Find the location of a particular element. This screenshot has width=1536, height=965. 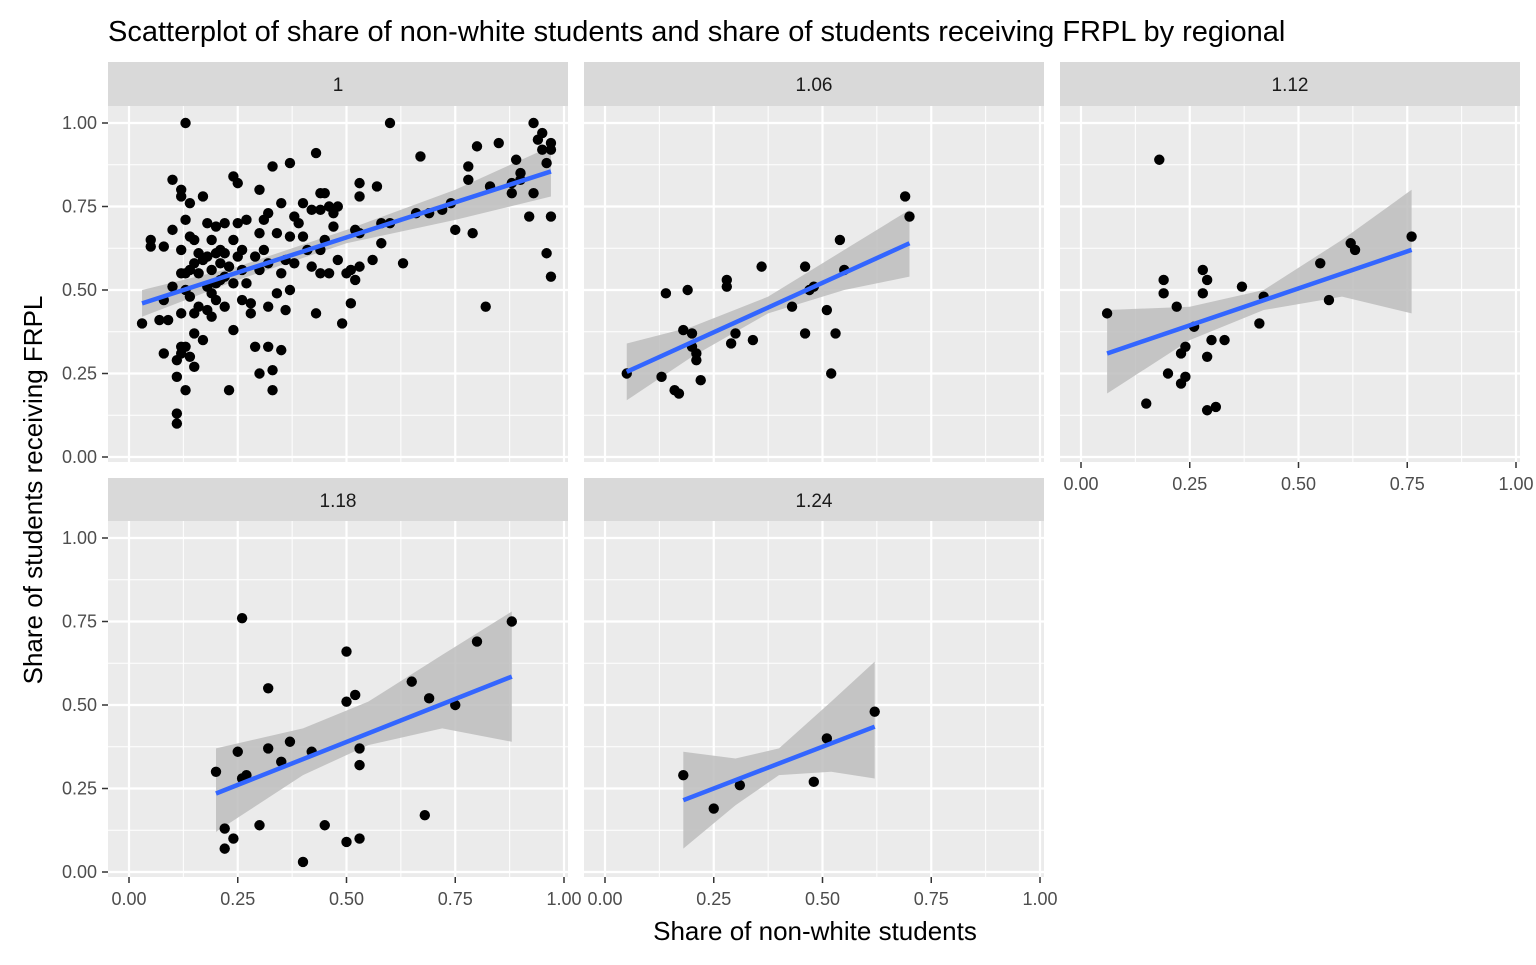

x-tick-label: 1.00 is located at coordinates (1515, 484).